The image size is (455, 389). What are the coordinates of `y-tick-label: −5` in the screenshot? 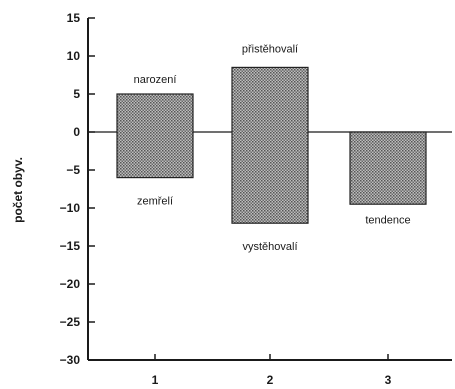 It's located at (73, 170).